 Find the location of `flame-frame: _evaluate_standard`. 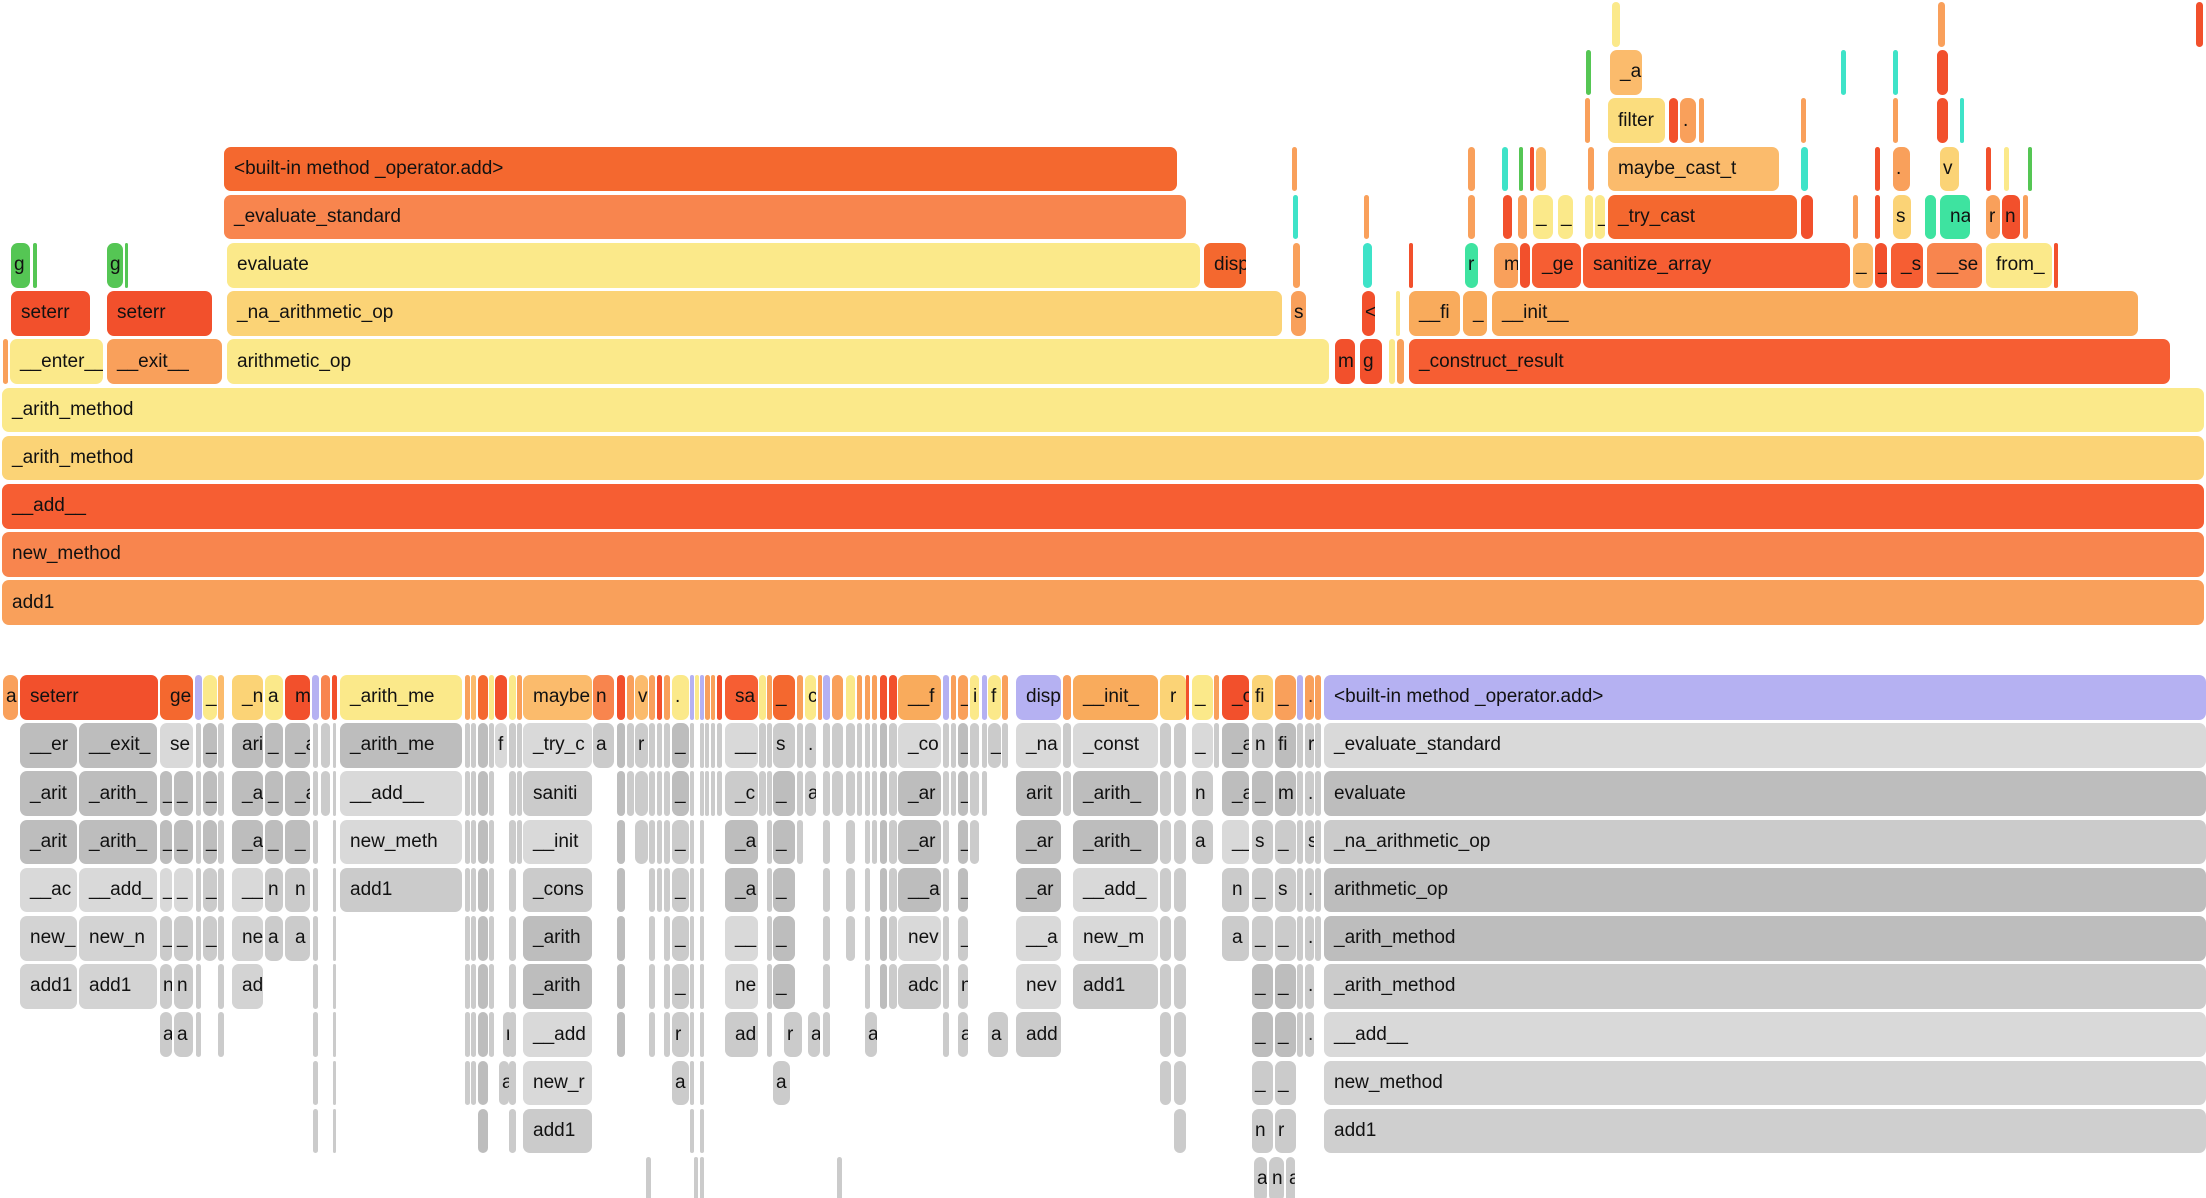

flame-frame: _evaluate_standard is located at coordinates (1765, 745).